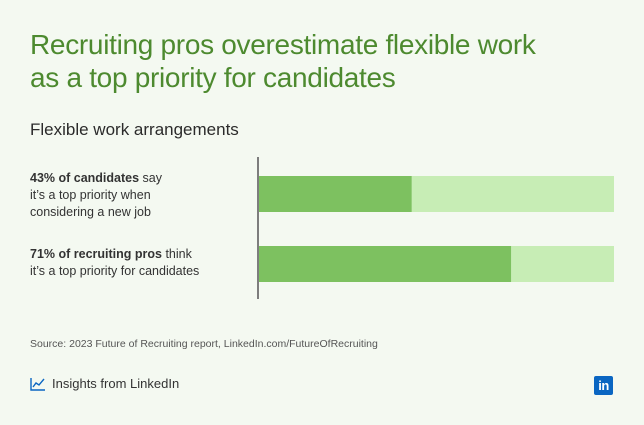  I want to click on linkedin-logo-icon: in, so click(603, 385).